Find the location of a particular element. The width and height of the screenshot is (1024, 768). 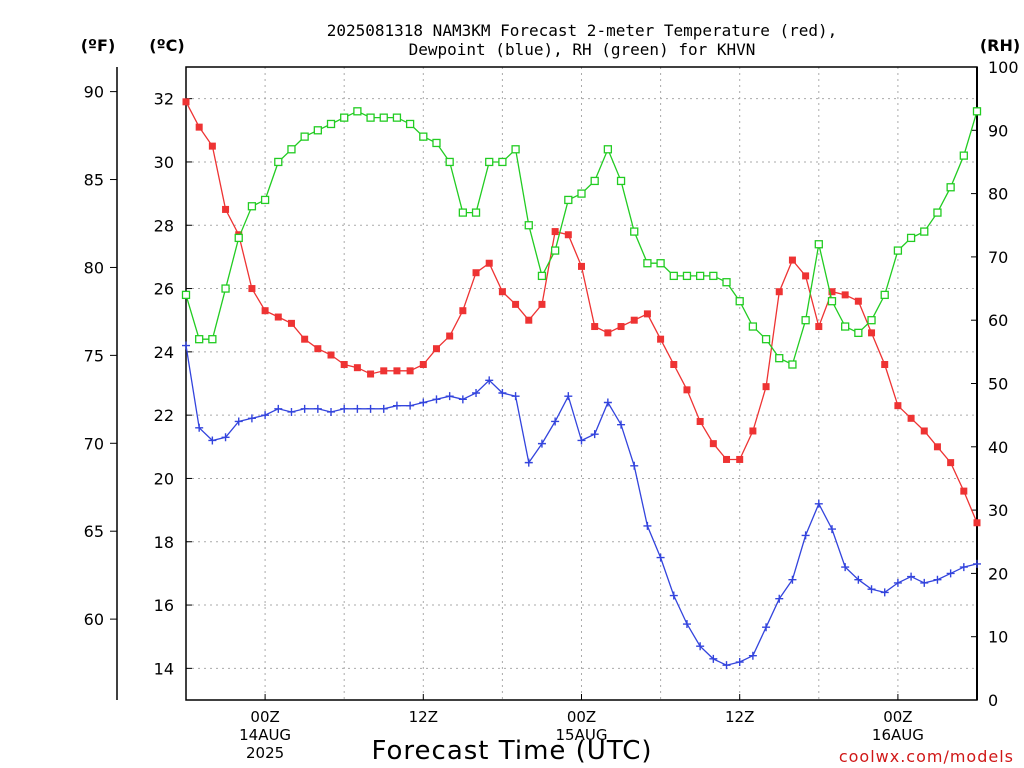

rh-tick-label: 60 is located at coordinates (998, 320).